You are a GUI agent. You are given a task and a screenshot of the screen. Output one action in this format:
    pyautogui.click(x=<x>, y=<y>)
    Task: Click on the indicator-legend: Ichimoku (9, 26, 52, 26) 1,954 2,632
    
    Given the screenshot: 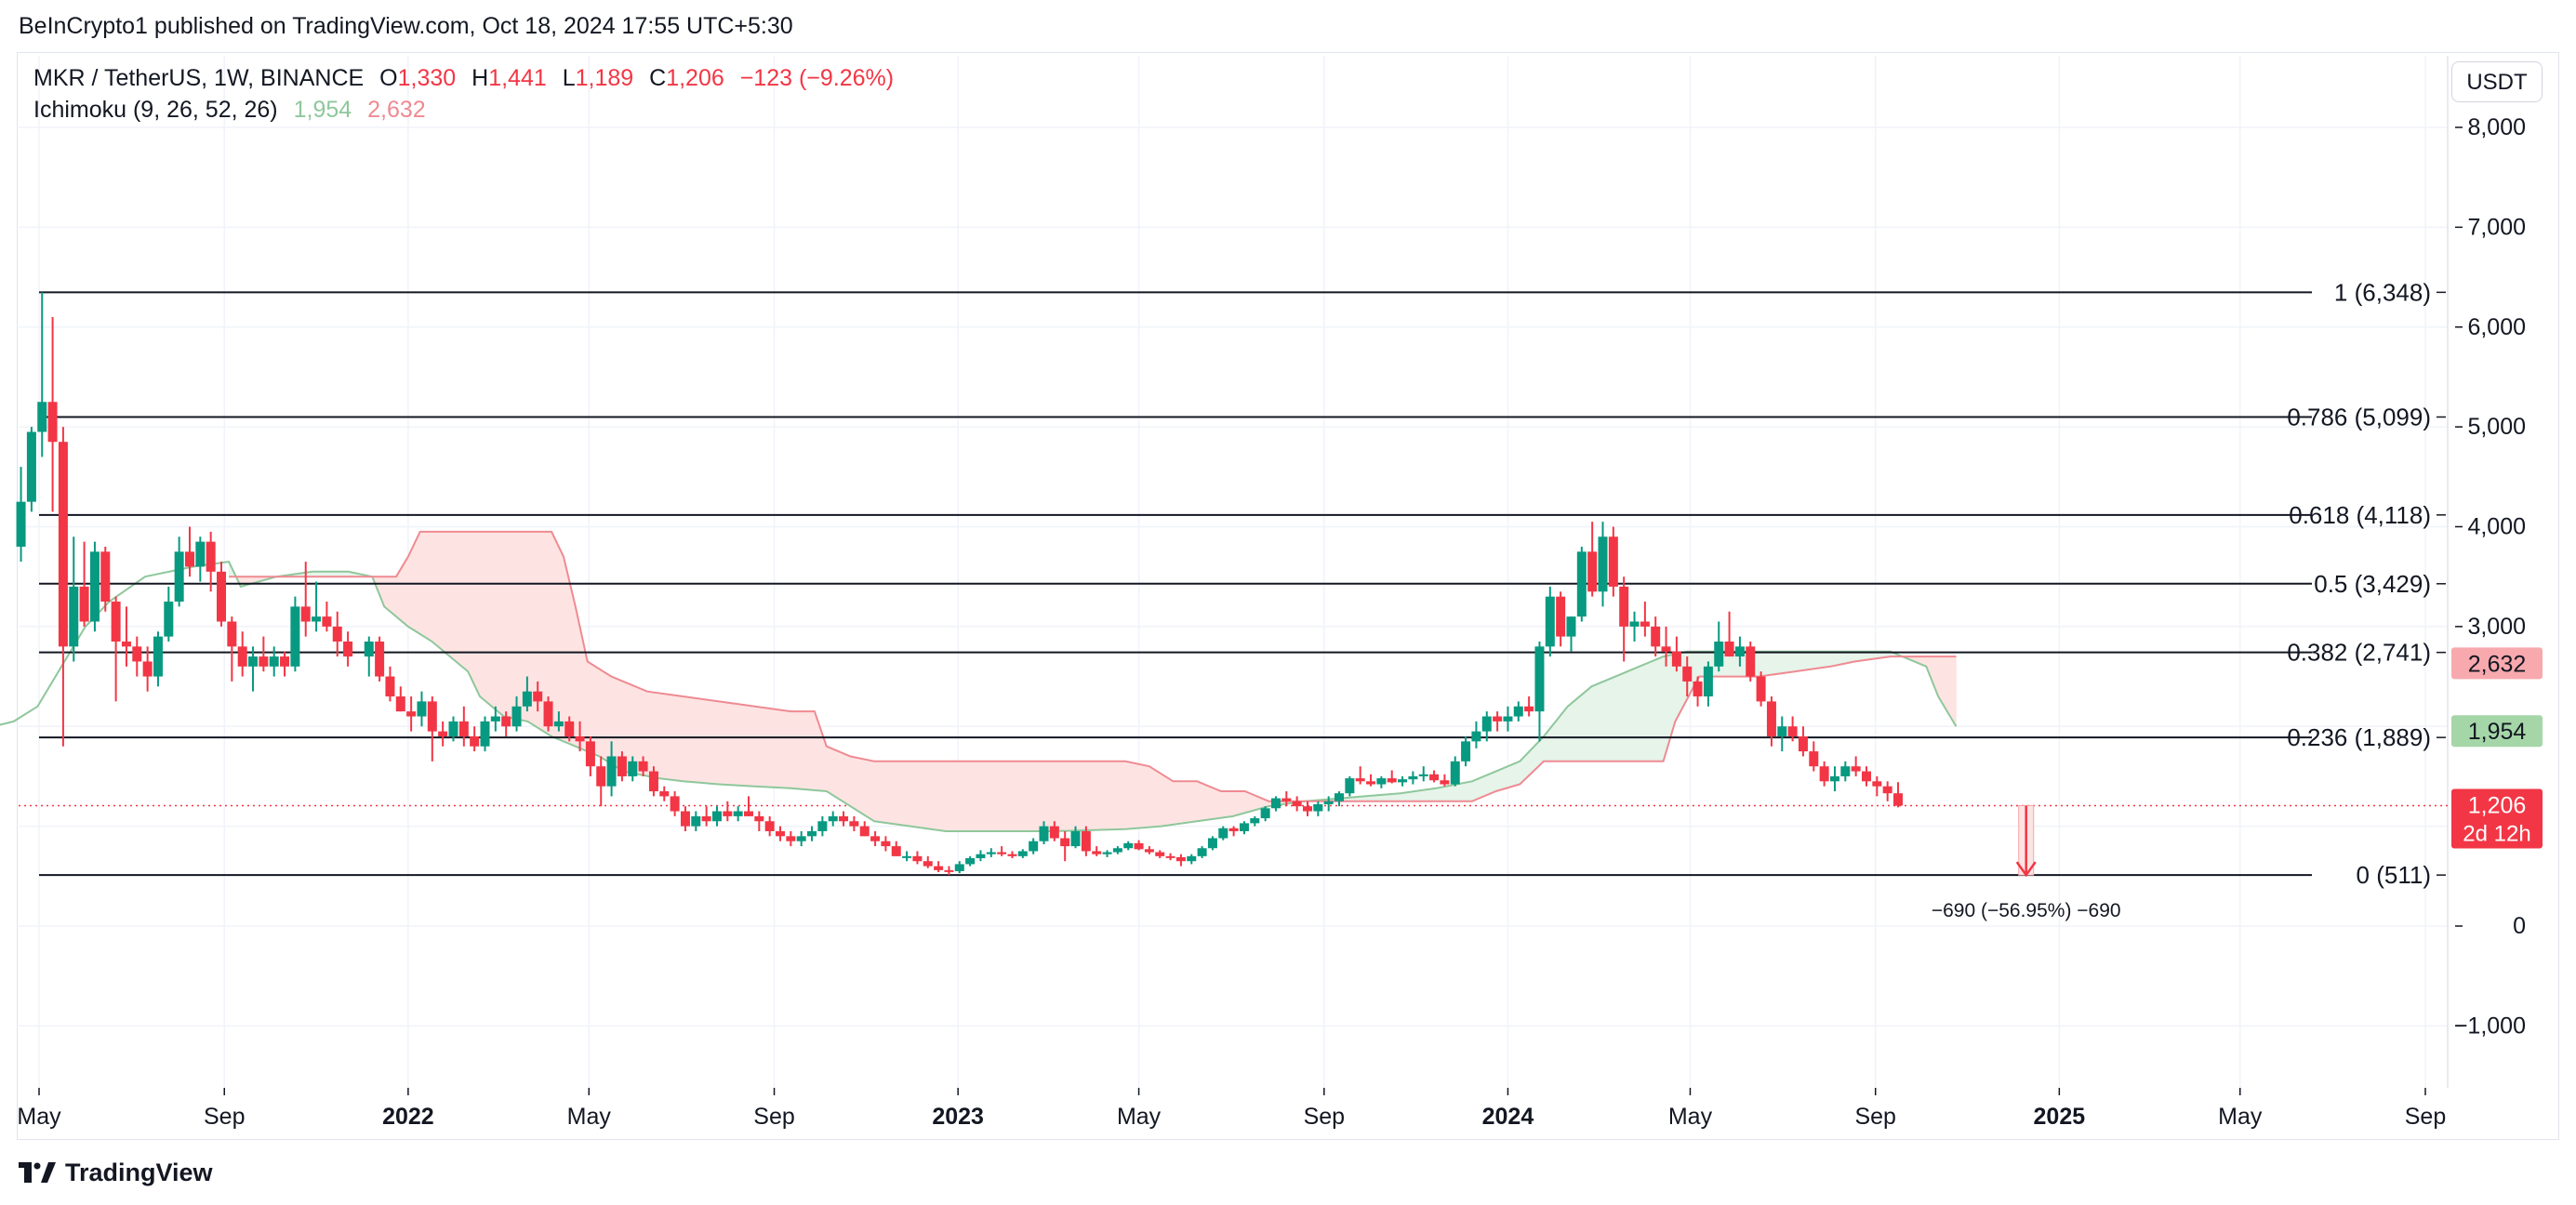 What is the action you would take?
    pyautogui.click(x=229, y=110)
    